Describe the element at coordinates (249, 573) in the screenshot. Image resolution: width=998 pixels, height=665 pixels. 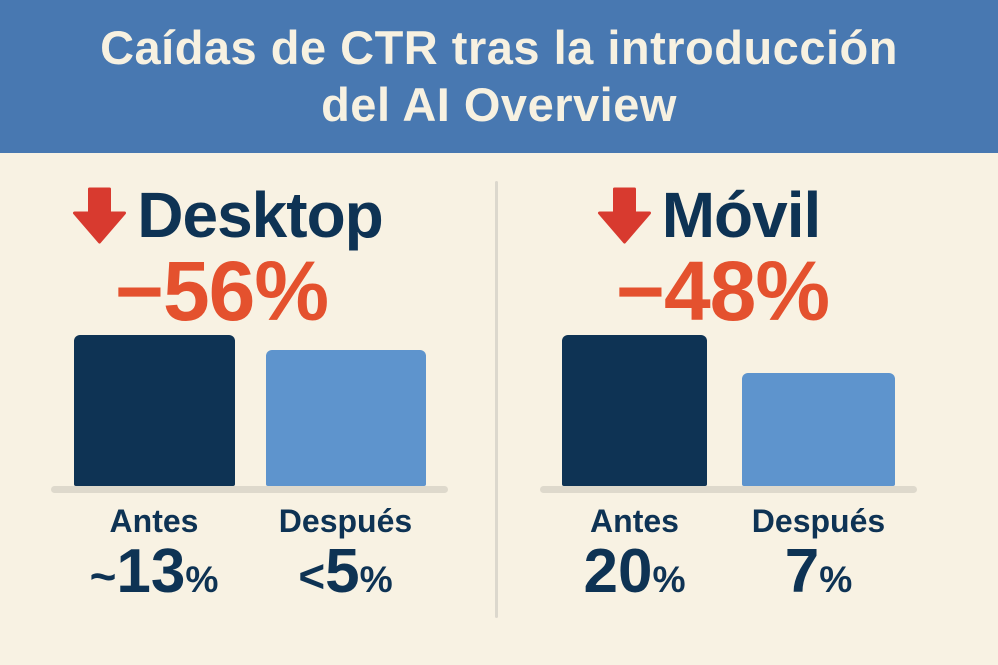
I see `value-labels: ~13% <5%` at that location.